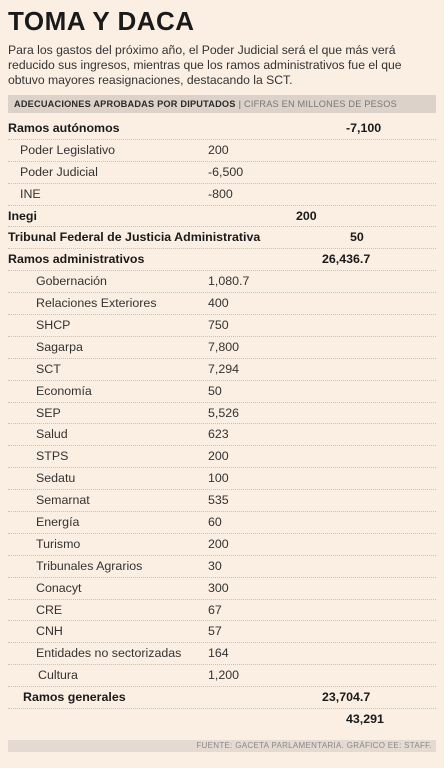 This screenshot has height=768, width=444. Describe the element at coordinates (218, 653) in the screenshot. I see `row-value: 164` at that location.